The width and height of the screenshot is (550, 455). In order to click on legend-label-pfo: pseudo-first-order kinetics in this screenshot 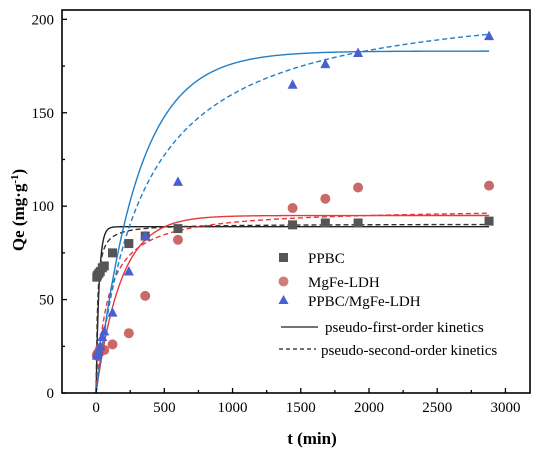, I will do `click(404, 328)`.